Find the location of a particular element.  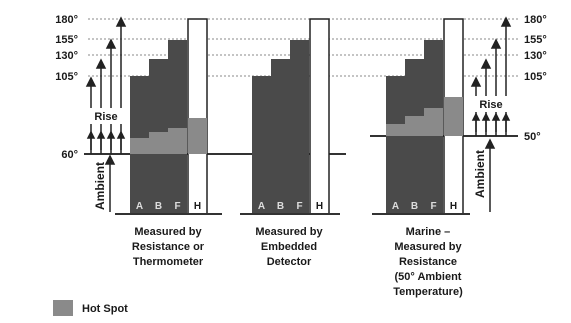

caption-line: Temperature) is located at coordinates (428, 292).